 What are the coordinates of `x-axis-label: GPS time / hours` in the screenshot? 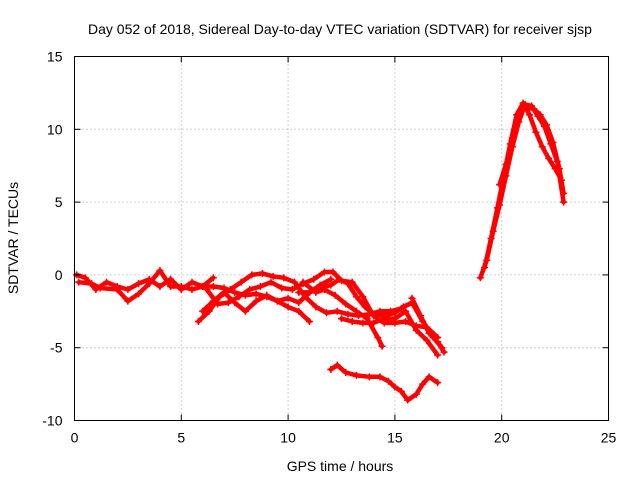 It's located at (340, 466).